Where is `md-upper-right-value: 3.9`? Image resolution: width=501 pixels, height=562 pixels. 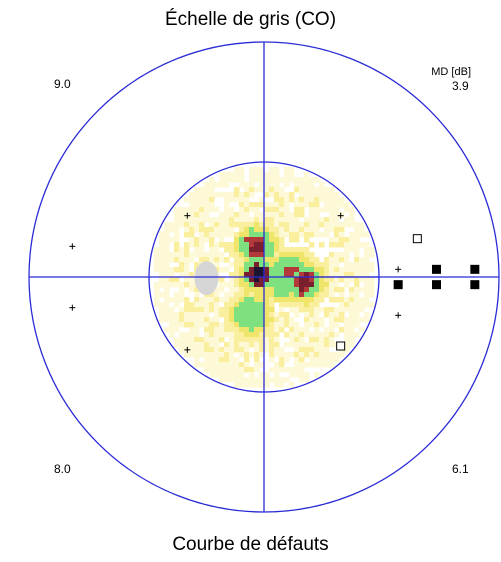
md-upper-right-value: 3.9 is located at coordinates (460, 86).